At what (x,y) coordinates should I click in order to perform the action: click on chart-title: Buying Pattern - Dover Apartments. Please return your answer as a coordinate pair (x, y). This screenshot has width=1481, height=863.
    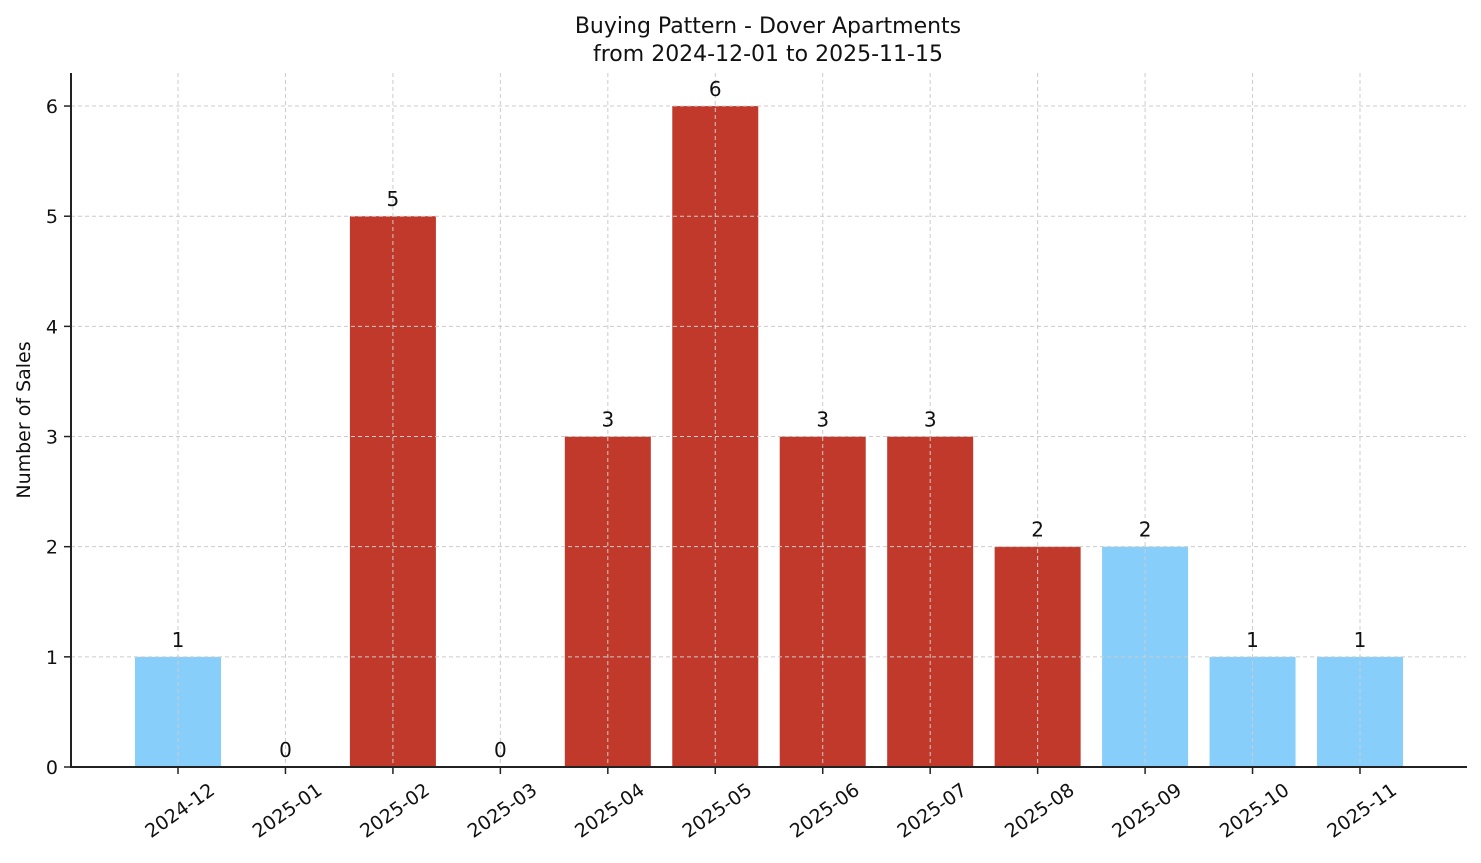
    Looking at the image, I should click on (768, 26).